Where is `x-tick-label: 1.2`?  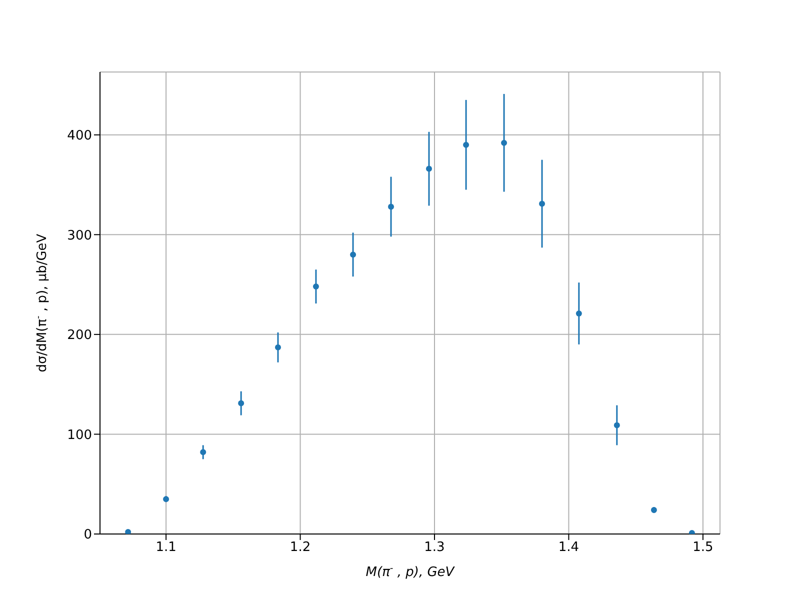 x-tick-label: 1.2 is located at coordinates (300, 548).